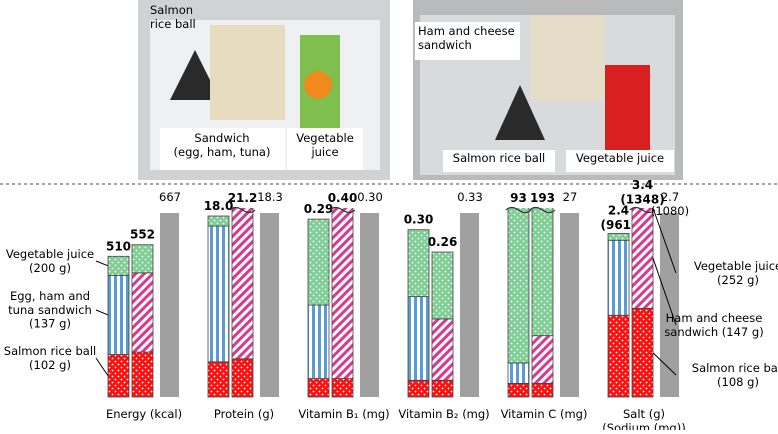  What do you see at coordinates (542, 198) in the screenshot?
I see `total-label: 193` at bounding box center [542, 198].